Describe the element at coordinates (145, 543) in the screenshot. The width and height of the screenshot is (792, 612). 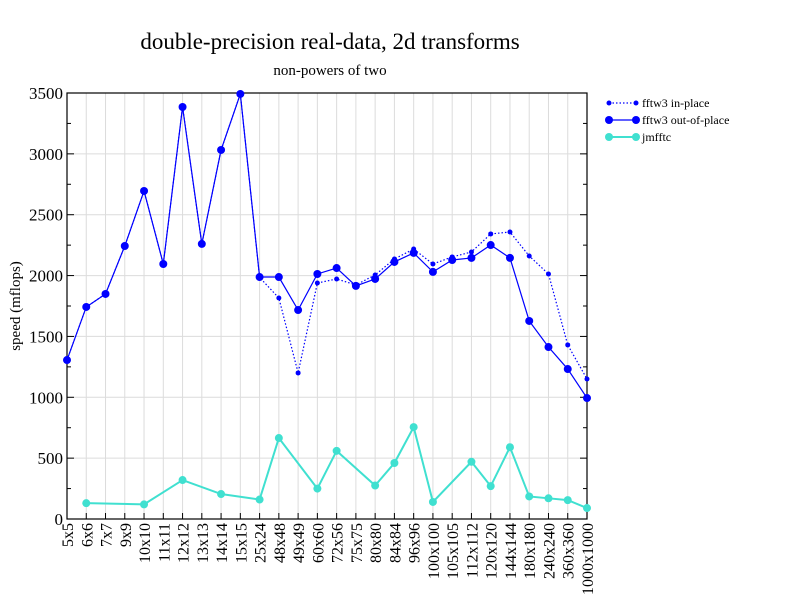
I see `x-tick-label: 10x10` at that location.